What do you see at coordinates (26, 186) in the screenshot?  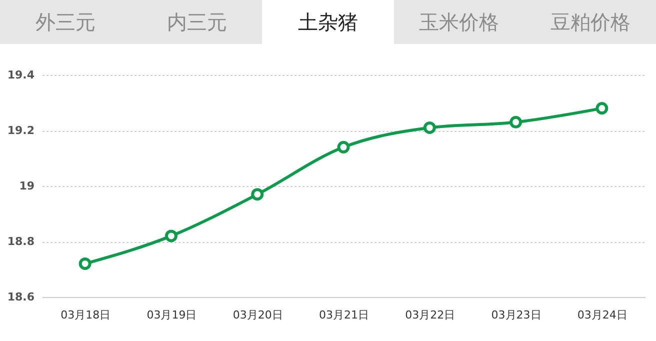 I see `y-tick-label: 19` at bounding box center [26, 186].